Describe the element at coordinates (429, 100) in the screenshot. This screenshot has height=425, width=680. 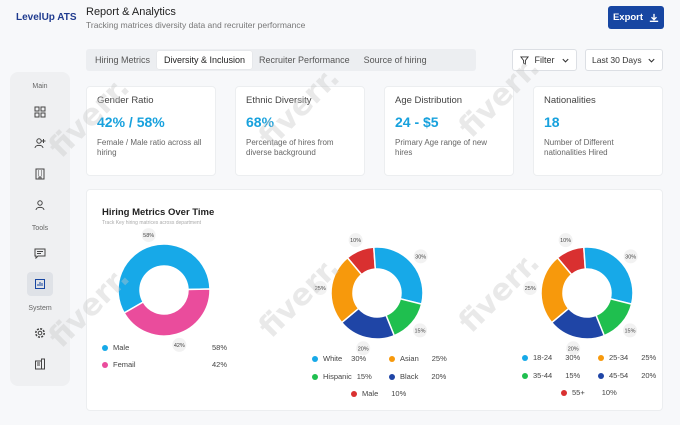
I see `card-title: Age Distribution` at that location.